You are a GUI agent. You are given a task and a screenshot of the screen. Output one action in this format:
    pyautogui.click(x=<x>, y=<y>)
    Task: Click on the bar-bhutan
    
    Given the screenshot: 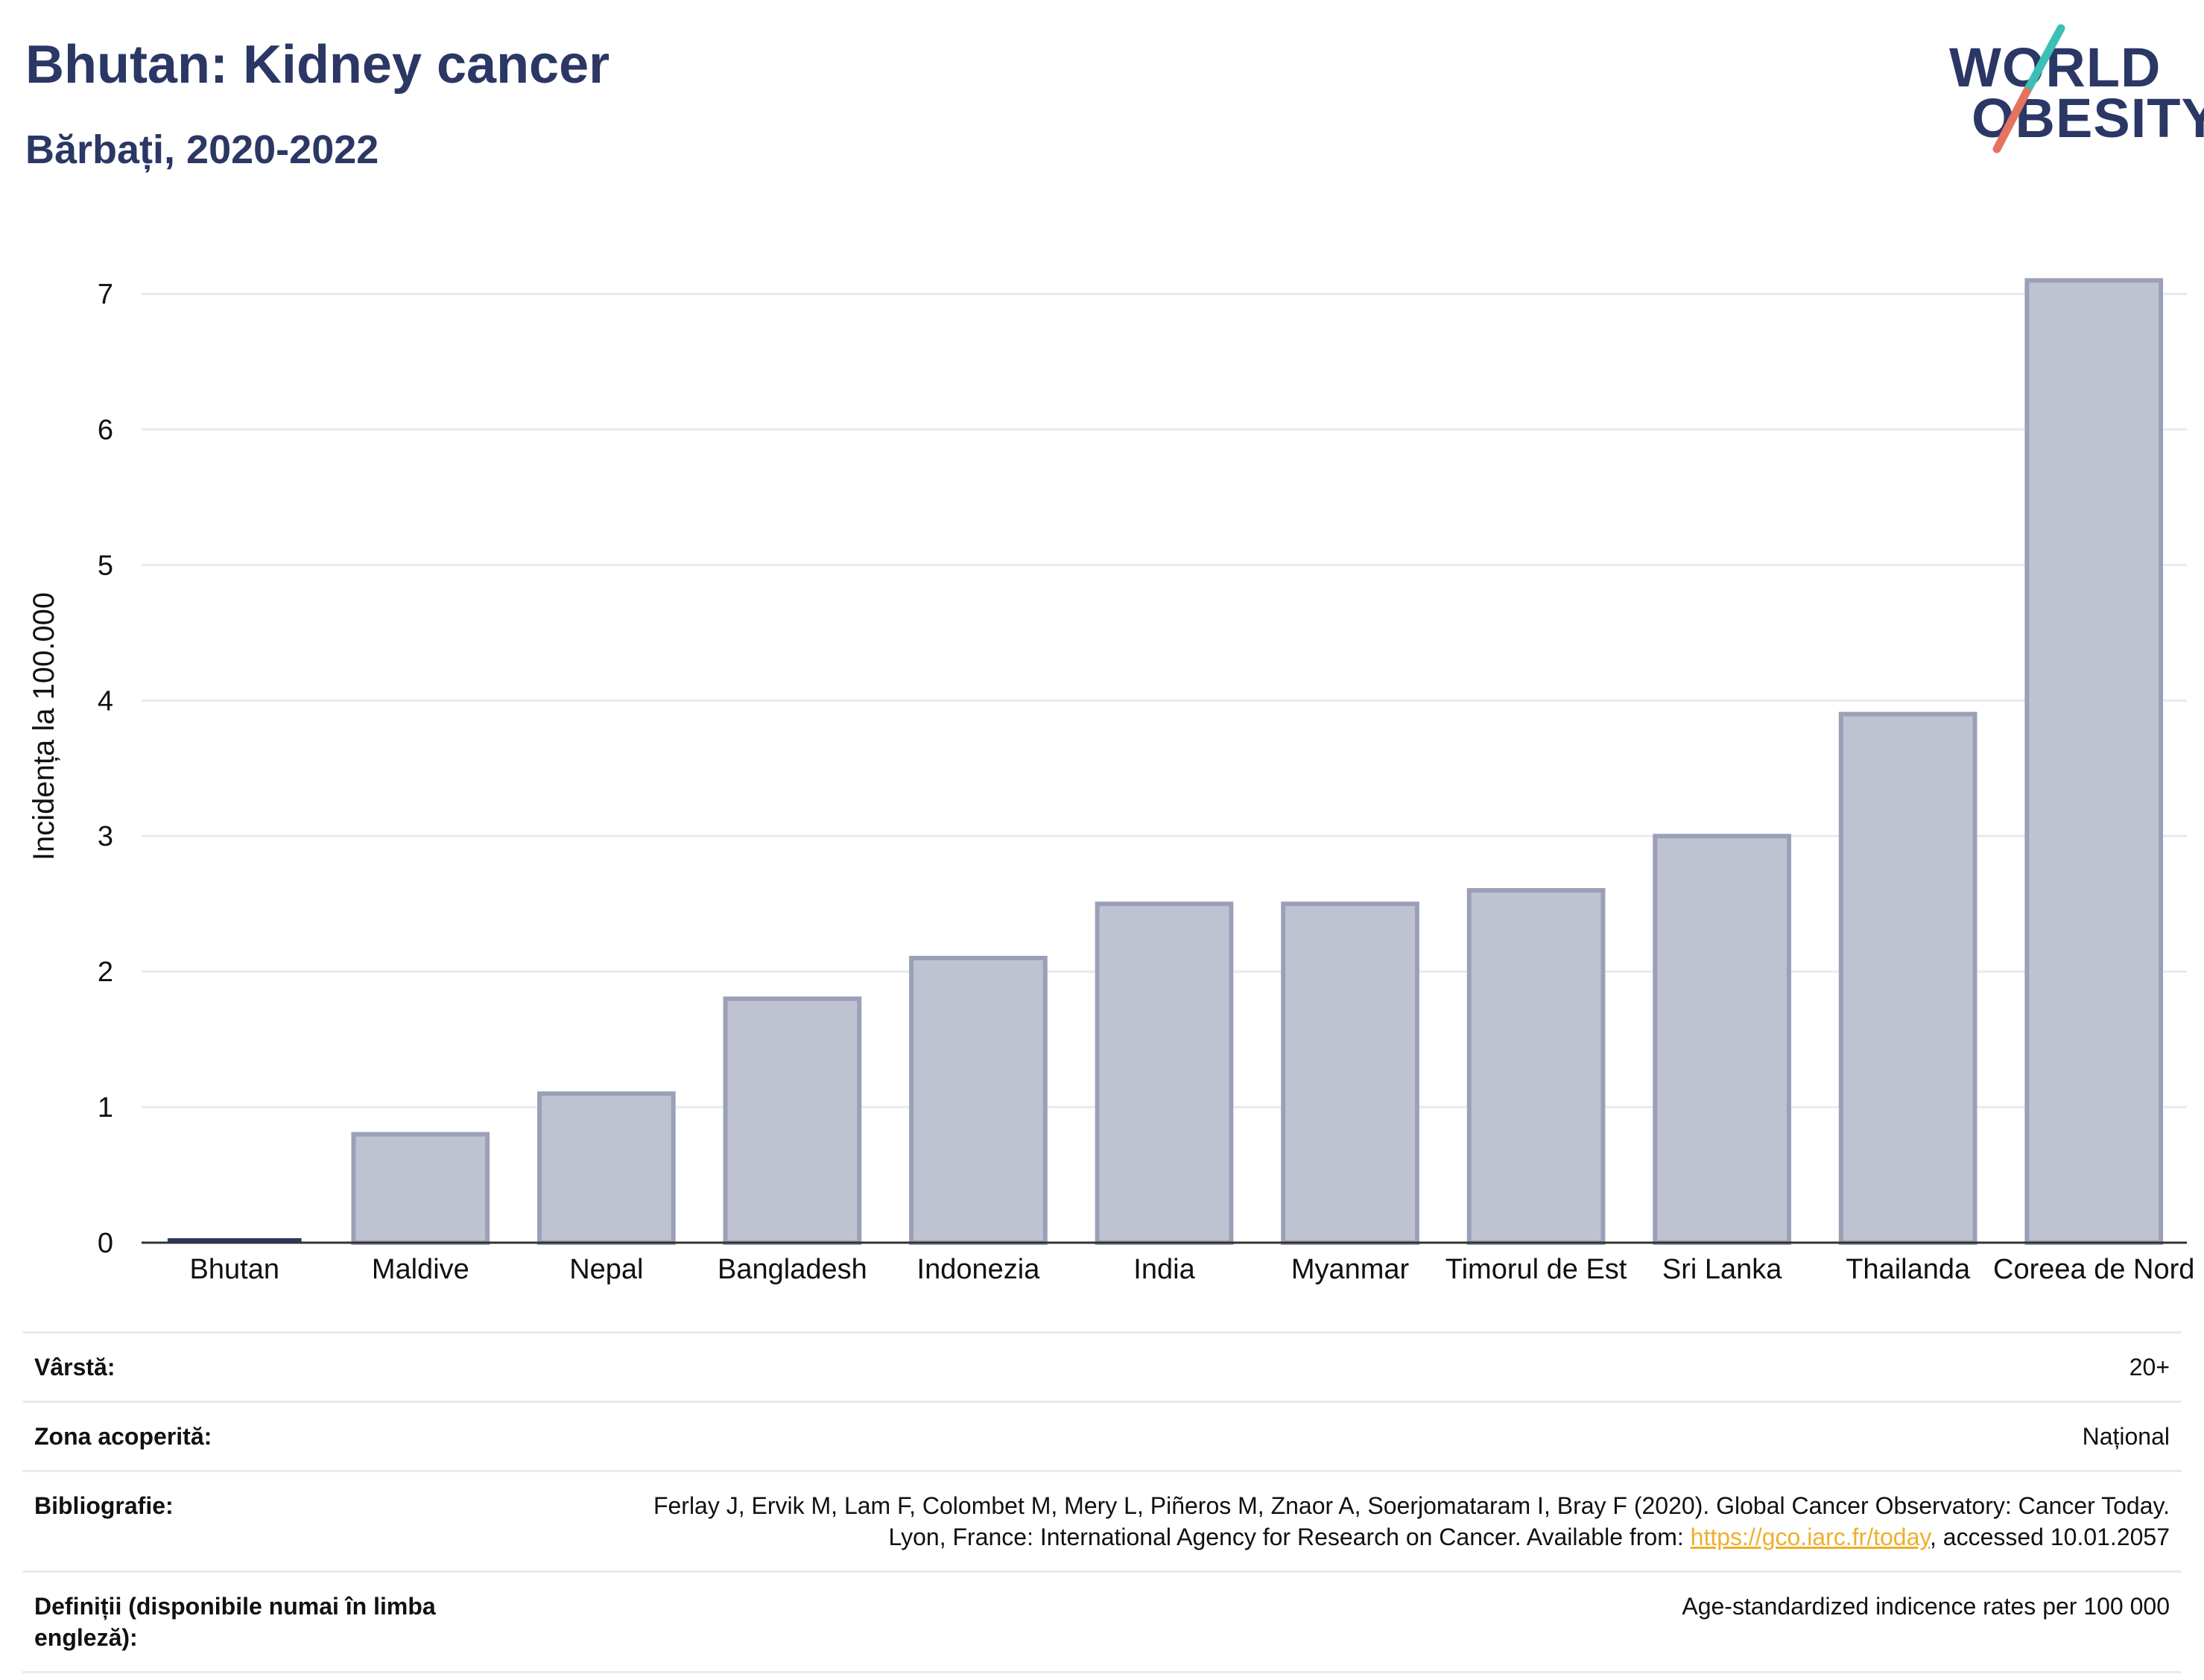 What is the action you would take?
    pyautogui.click(x=234, y=1240)
    